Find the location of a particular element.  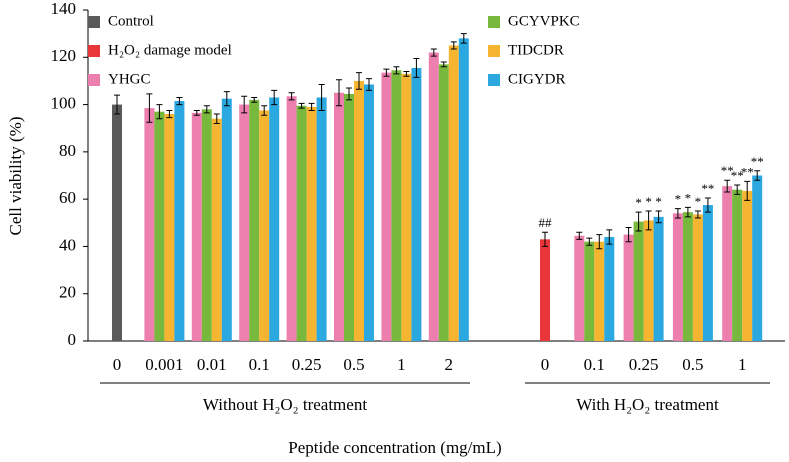

legend-label: Control is located at coordinates (131, 21).